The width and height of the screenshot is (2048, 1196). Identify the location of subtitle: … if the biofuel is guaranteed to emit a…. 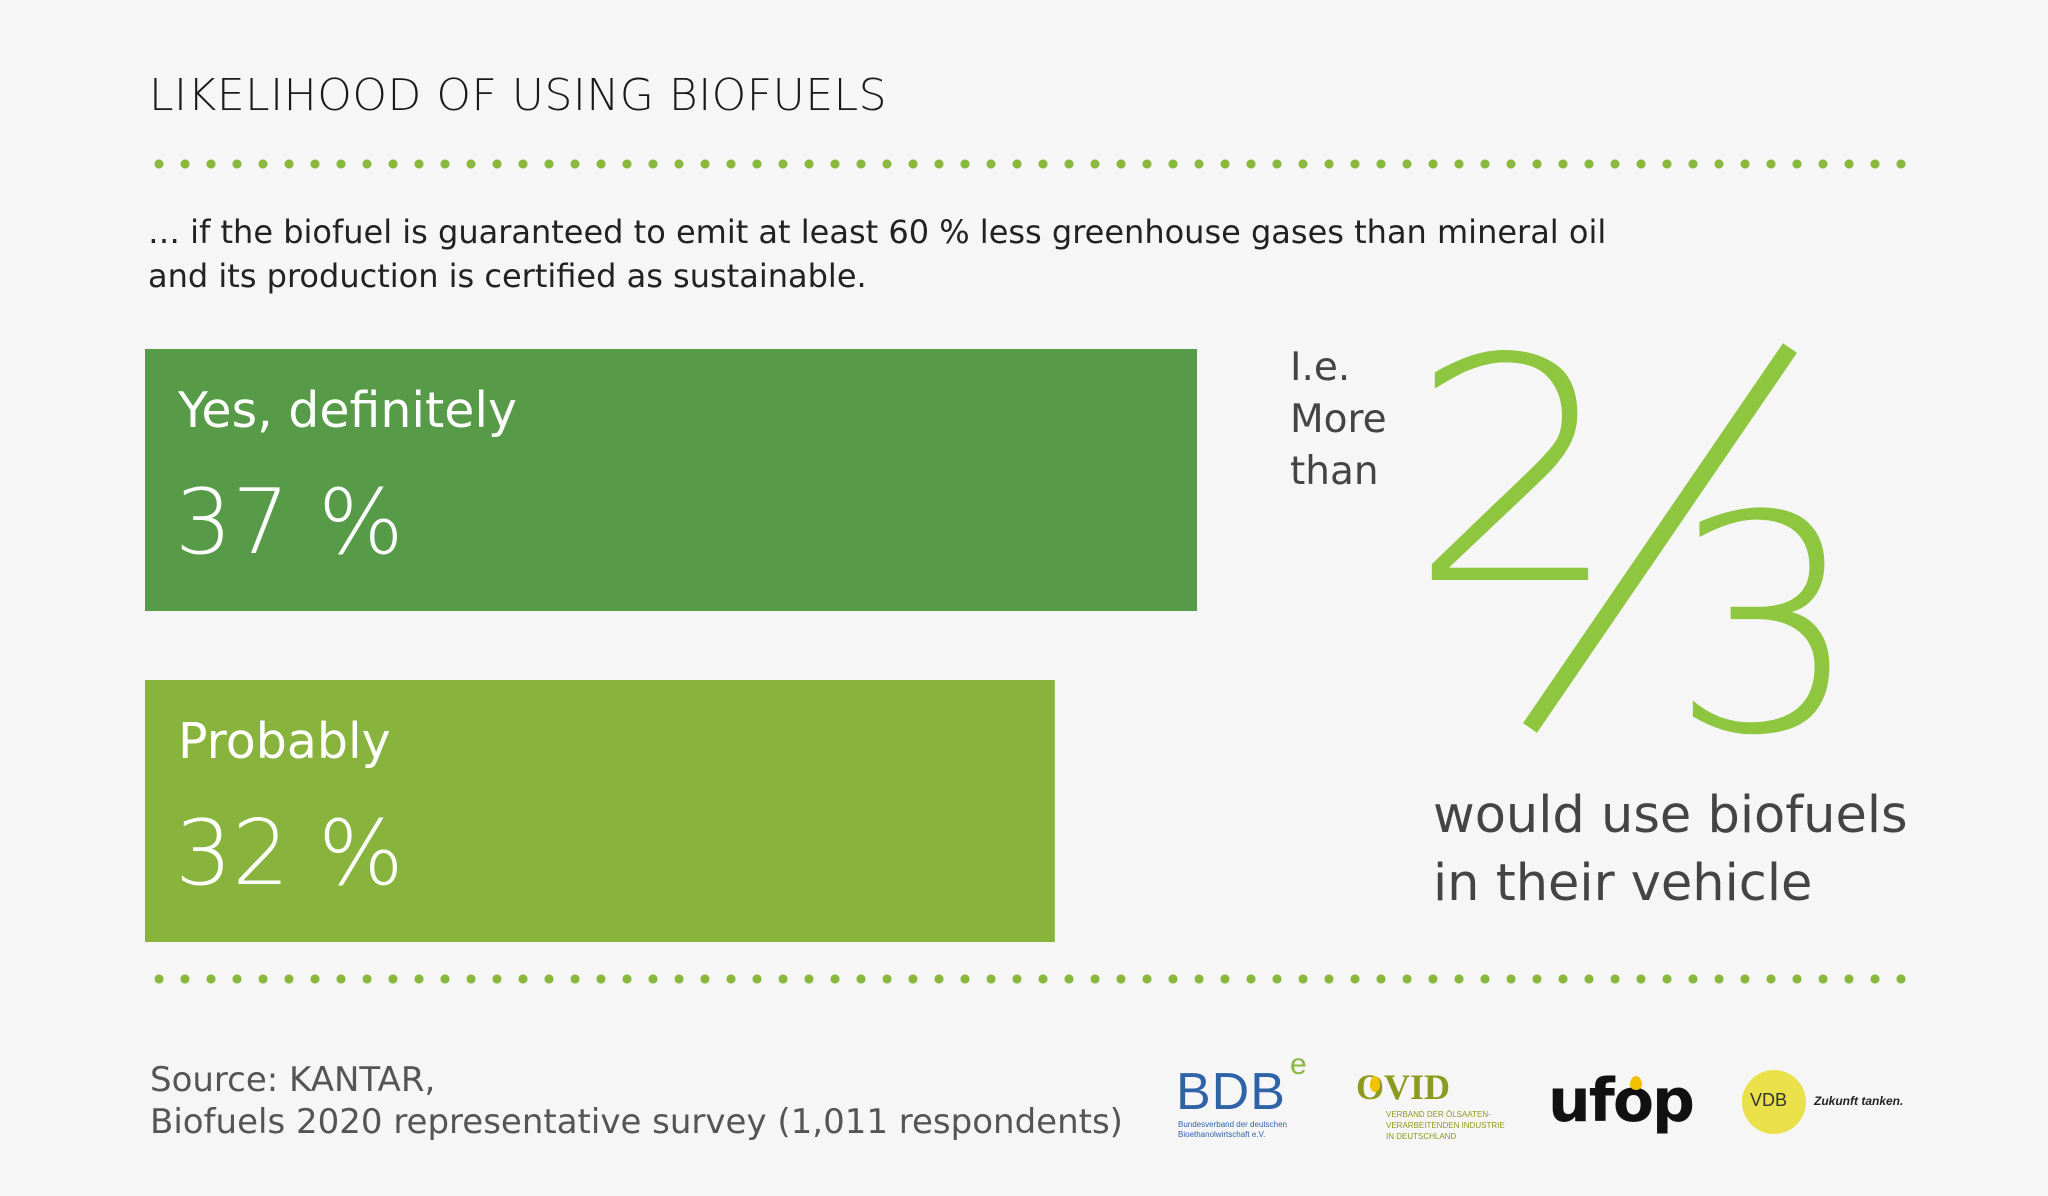
(877, 254).